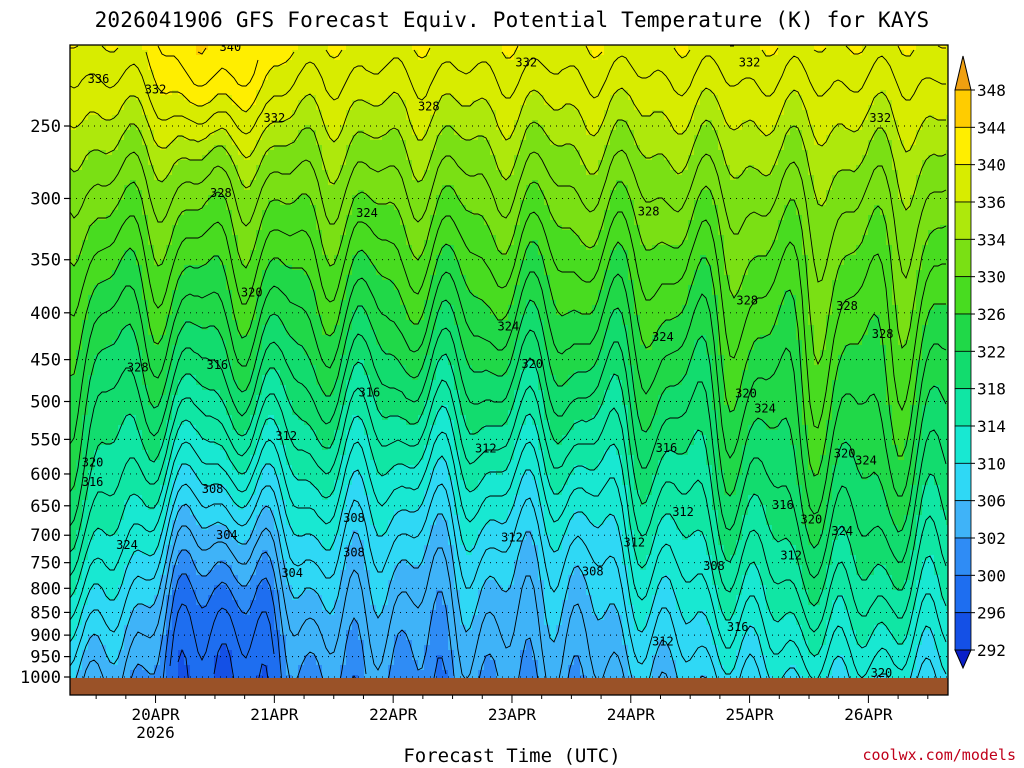  What do you see at coordinates (45, 658) in the screenshot?
I see `y-tick-label: 950` at bounding box center [45, 658].